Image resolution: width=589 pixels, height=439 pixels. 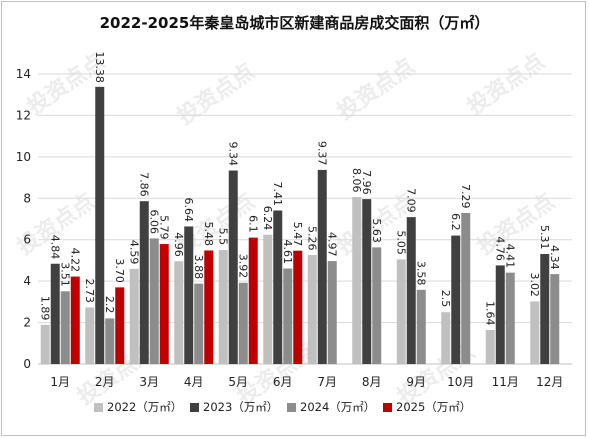 What do you see at coordinates (283, 382) in the screenshot?
I see `x-tick-label: 6月` at bounding box center [283, 382].